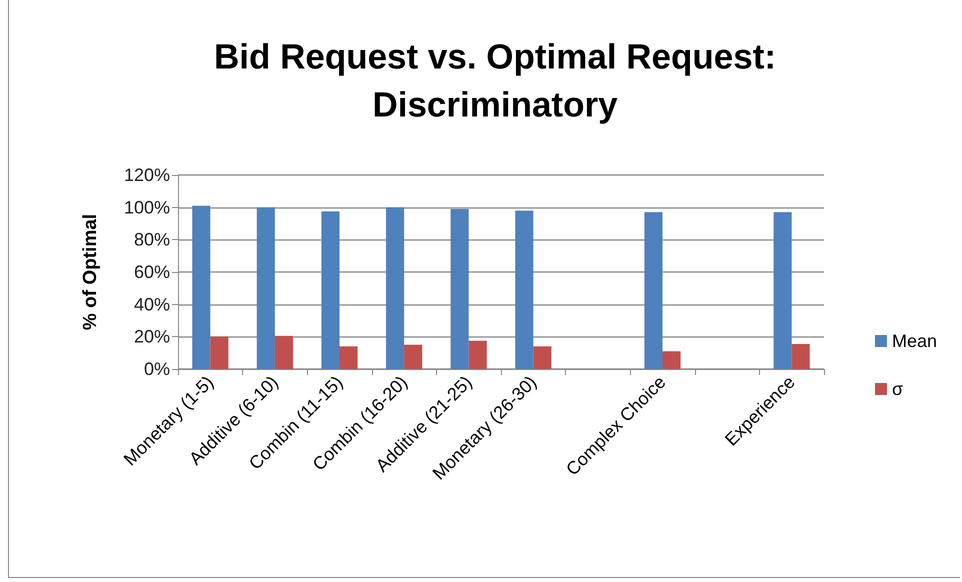 This screenshot has width=962, height=582. Describe the element at coordinates (495, 81) in the screenshot. I see `chart-title: Bid Request vs. Optimal Request: Discriminatory` at that location.